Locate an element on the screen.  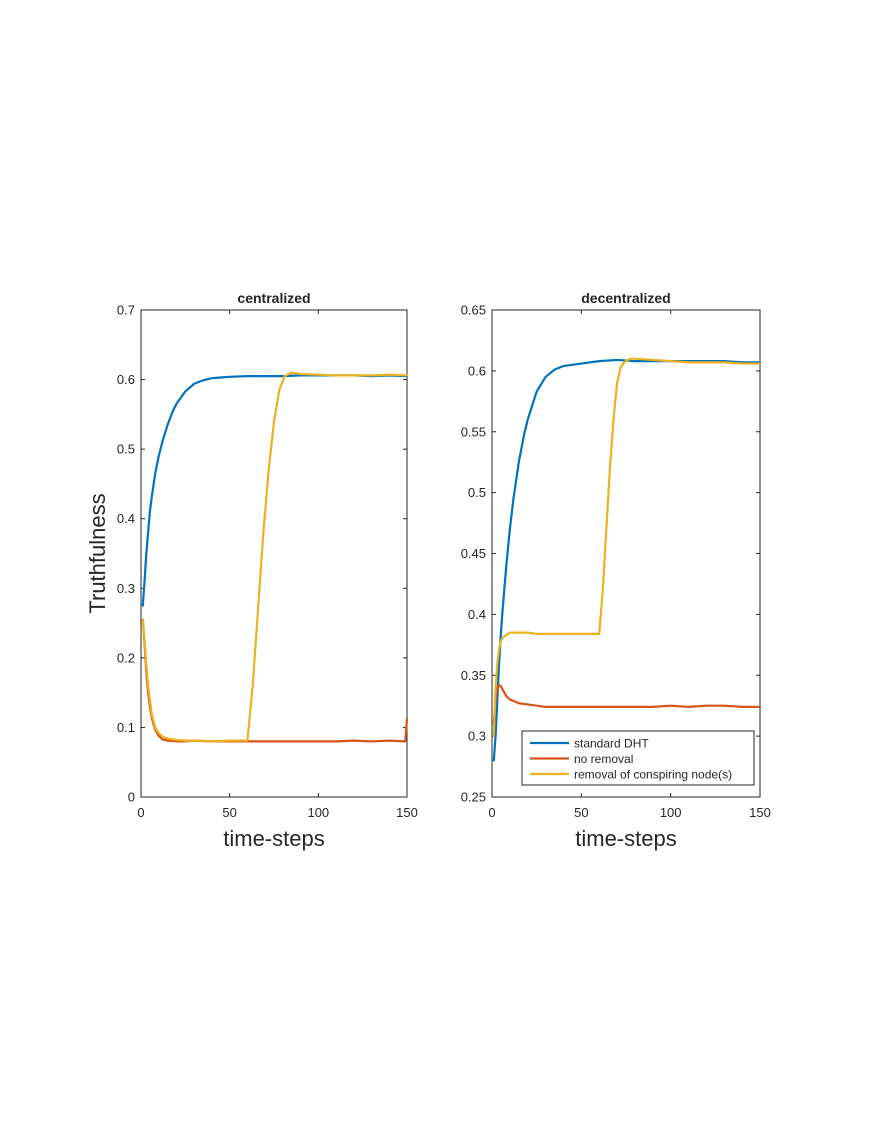
y-tick-label: 0.65 is located at coordinates (473, 310).